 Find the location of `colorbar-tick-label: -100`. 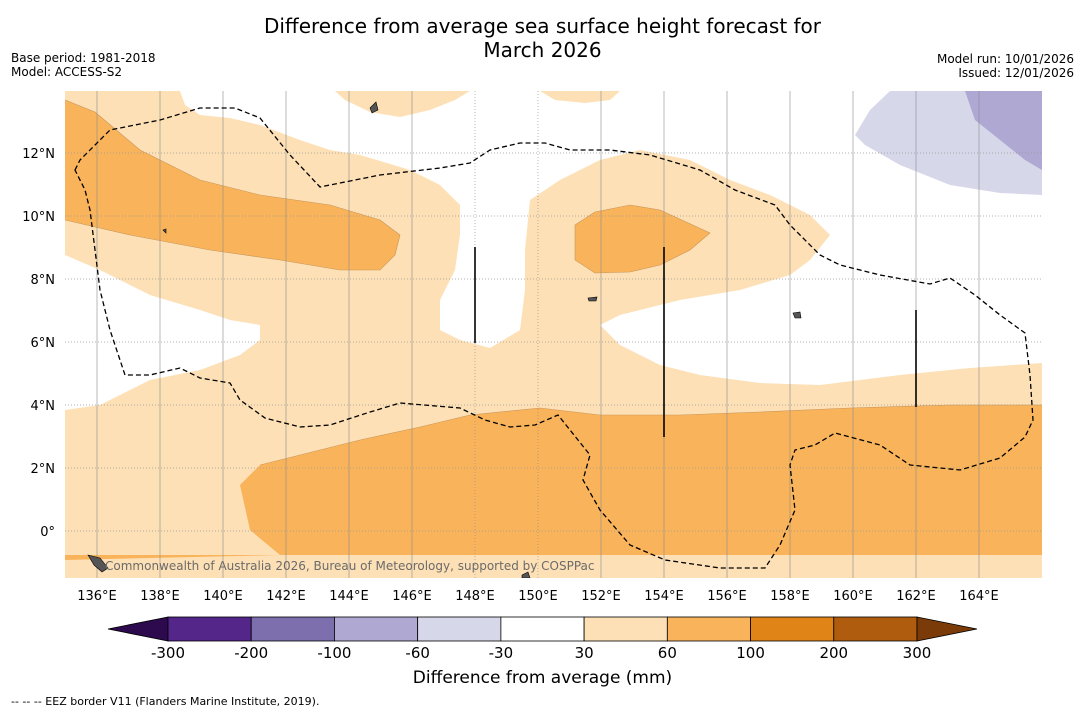

colorbar-tick-label: -100 is located at coordinates (334, 653).